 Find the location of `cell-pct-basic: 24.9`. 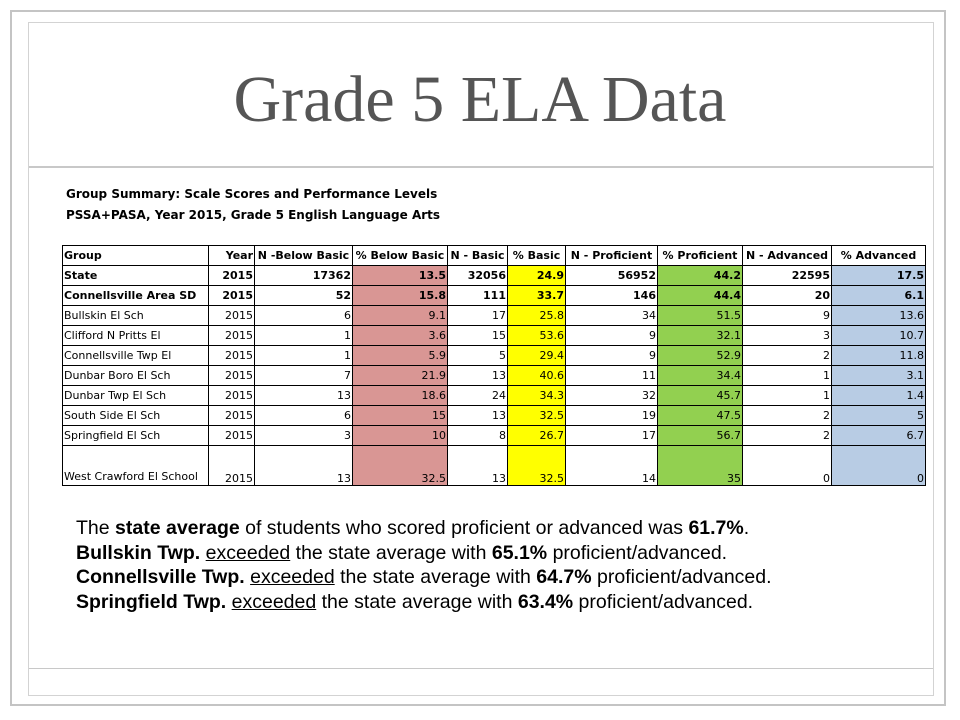

cell-pct-basic: 24.9 is located at coordinates (536, 275).